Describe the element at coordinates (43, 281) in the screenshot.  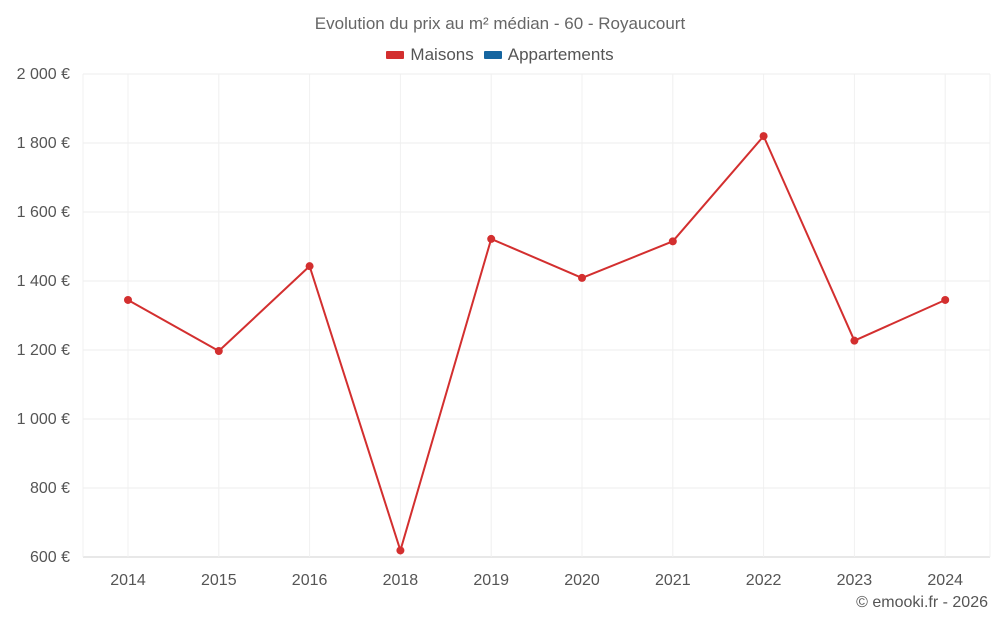
I see `y-tick-label: 1 400 €` at that location.